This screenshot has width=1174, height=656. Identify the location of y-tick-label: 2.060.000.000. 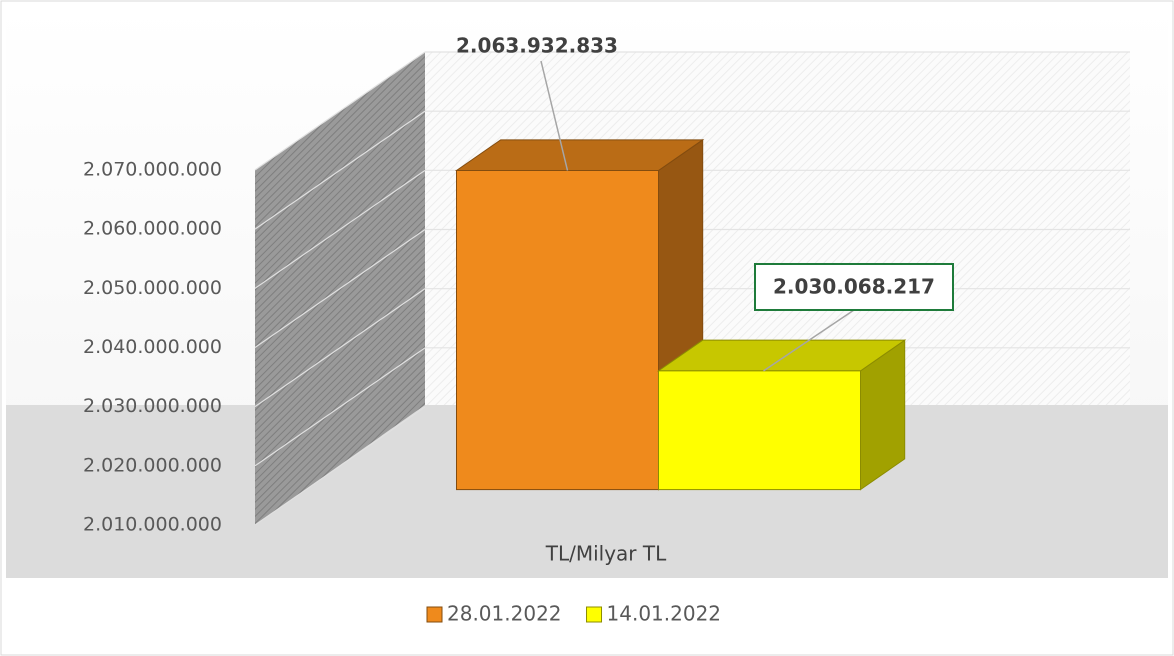
(152, 229).